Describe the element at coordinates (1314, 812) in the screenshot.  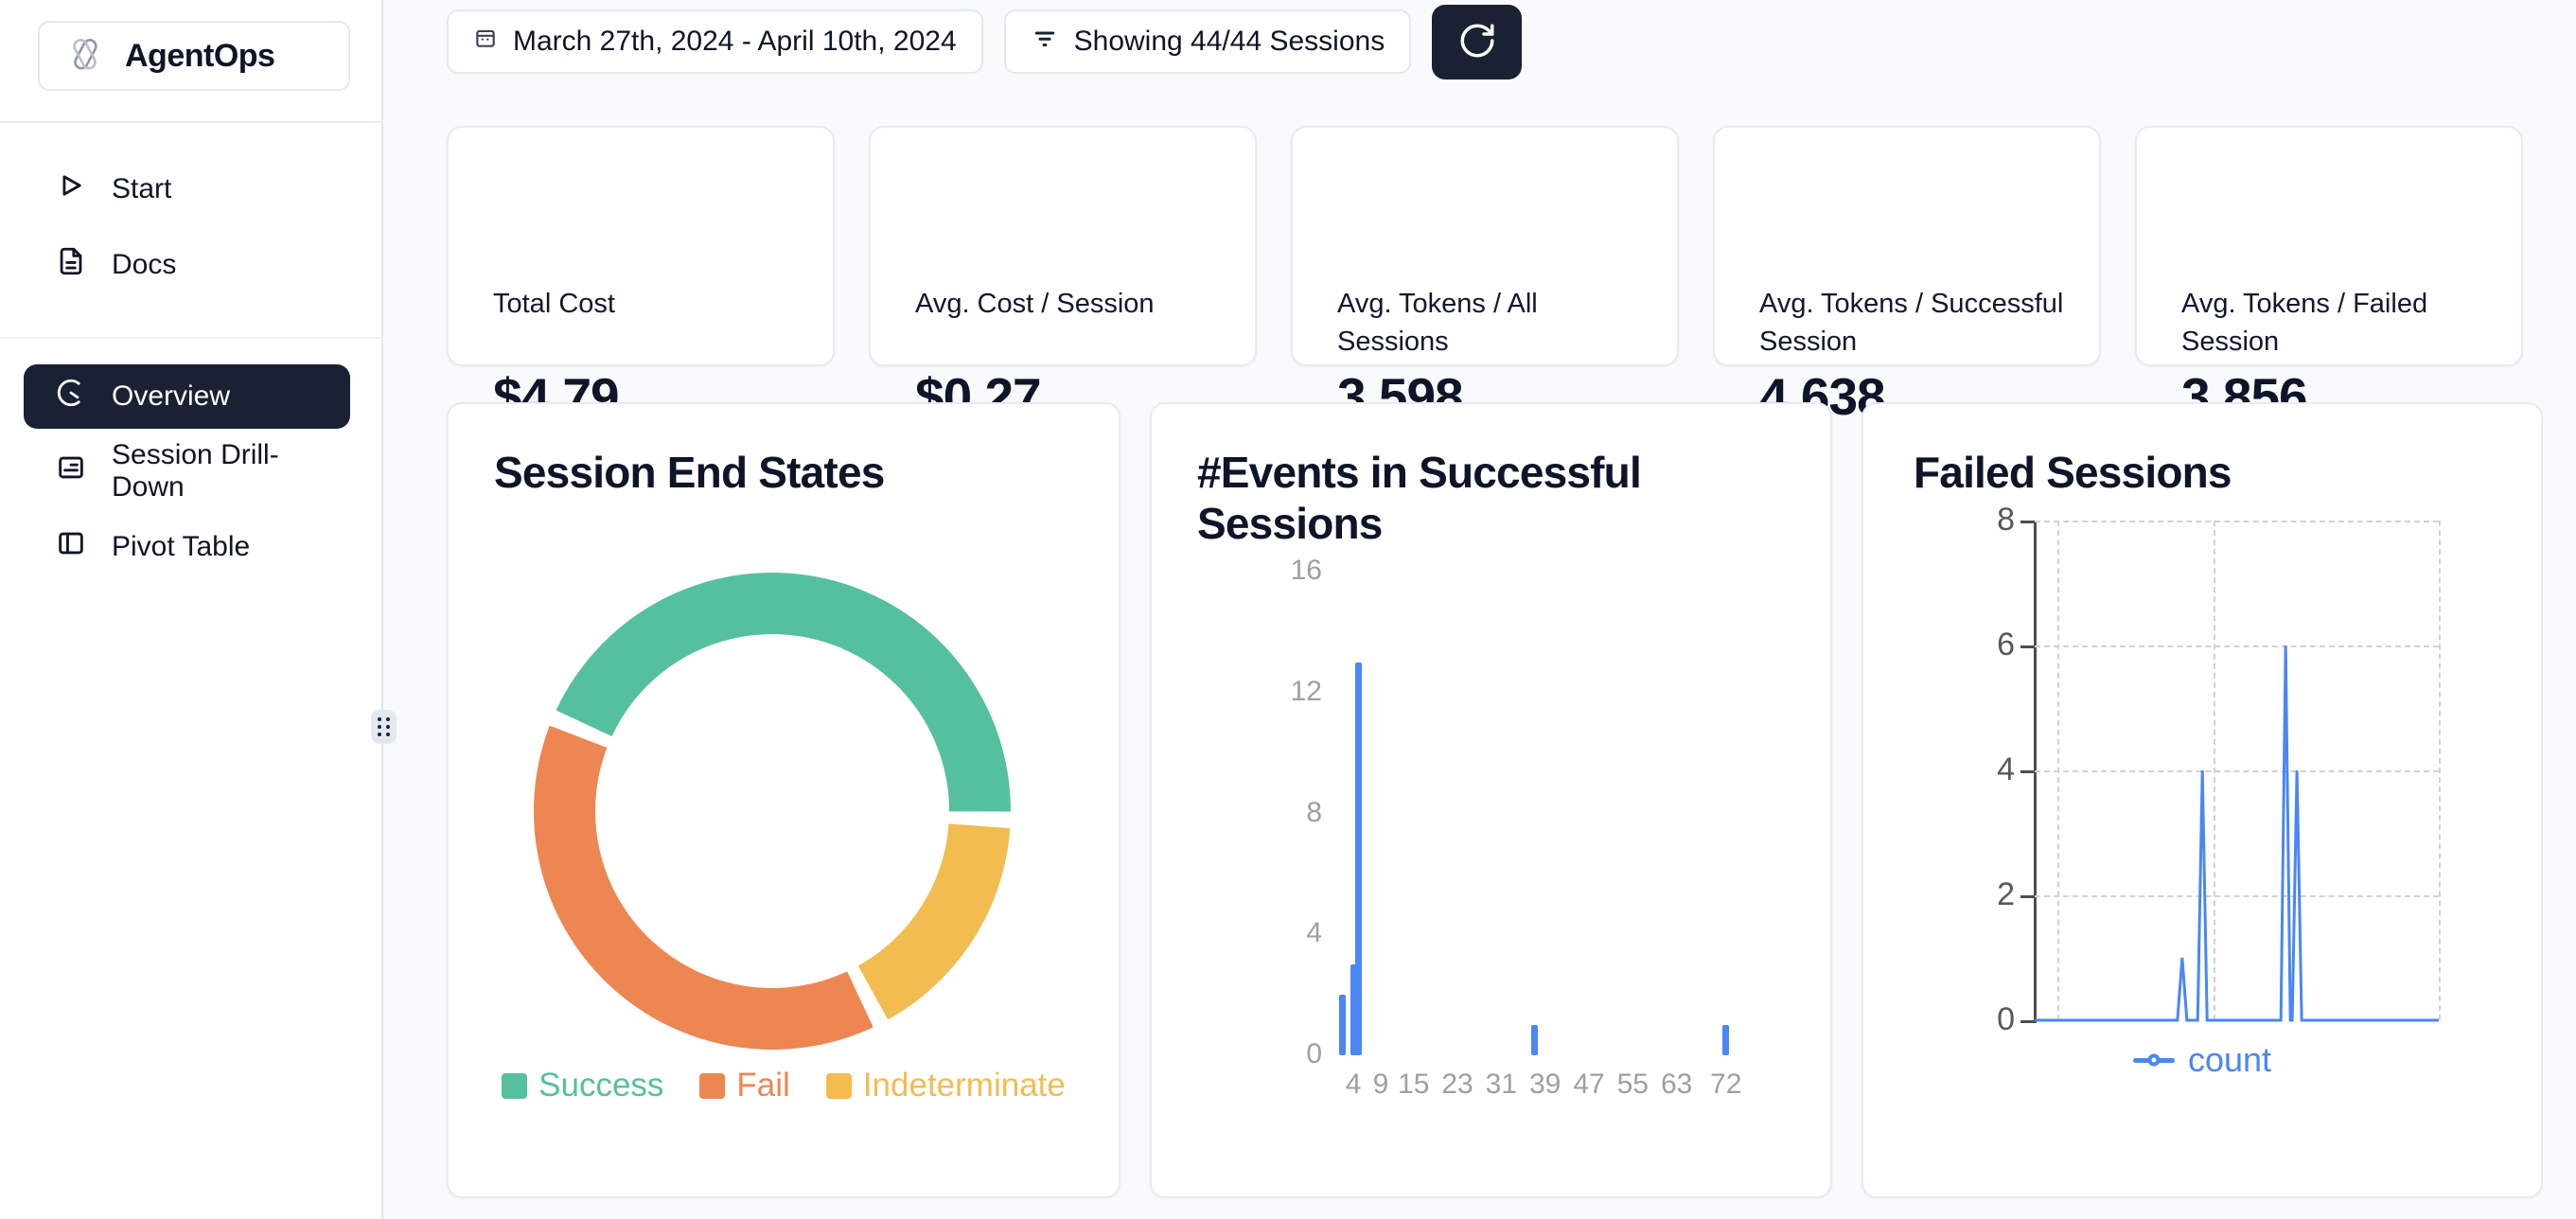
I see `y-axis-tick-label: 8` at that location.